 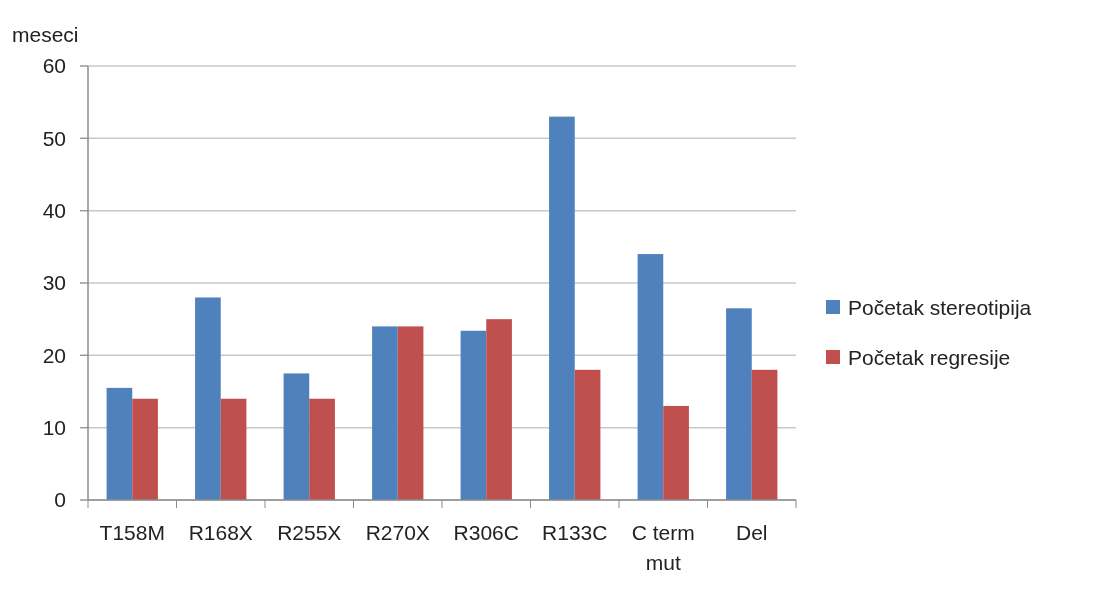 What do you see at coordinates (309, 532) in the screenshot?
I see `x-tick-label: R255X` at bounding box center [309, 532].